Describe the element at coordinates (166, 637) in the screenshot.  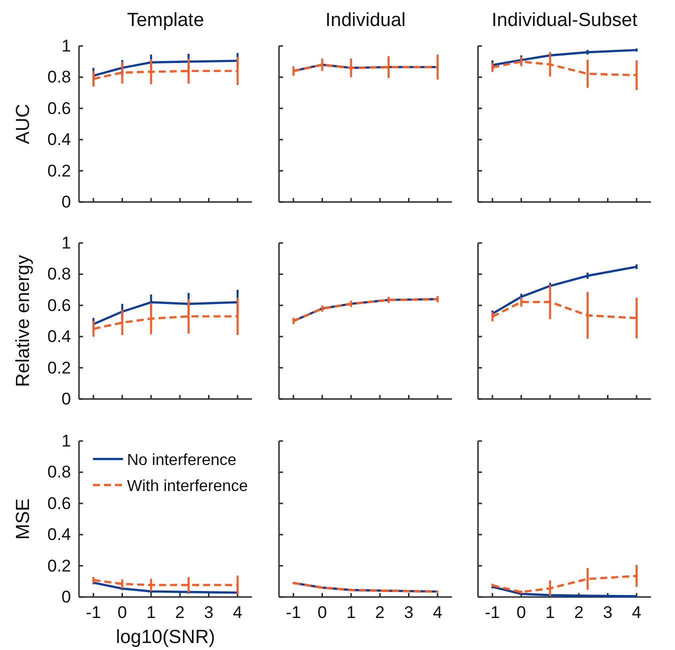
I see `x-axis-title: log10(SNR)` at that location.